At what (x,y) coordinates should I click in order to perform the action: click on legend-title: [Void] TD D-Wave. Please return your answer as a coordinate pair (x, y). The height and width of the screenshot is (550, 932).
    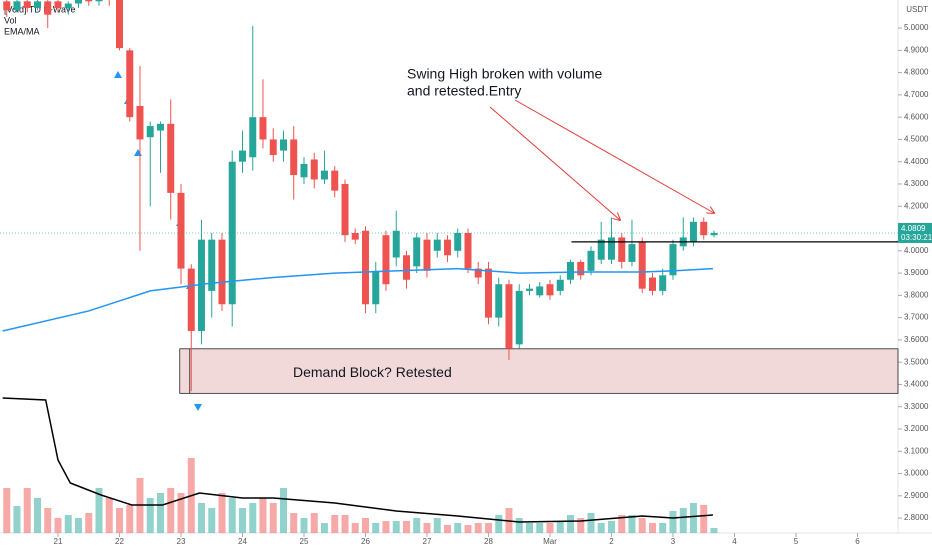
    Looking at the image, I should click on (40, 9).